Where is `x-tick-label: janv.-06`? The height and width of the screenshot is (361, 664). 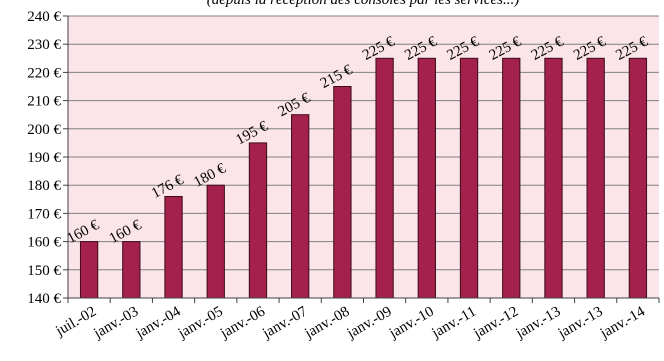 x-tick-label: janv.-06 is located at coordinates (242, 322).